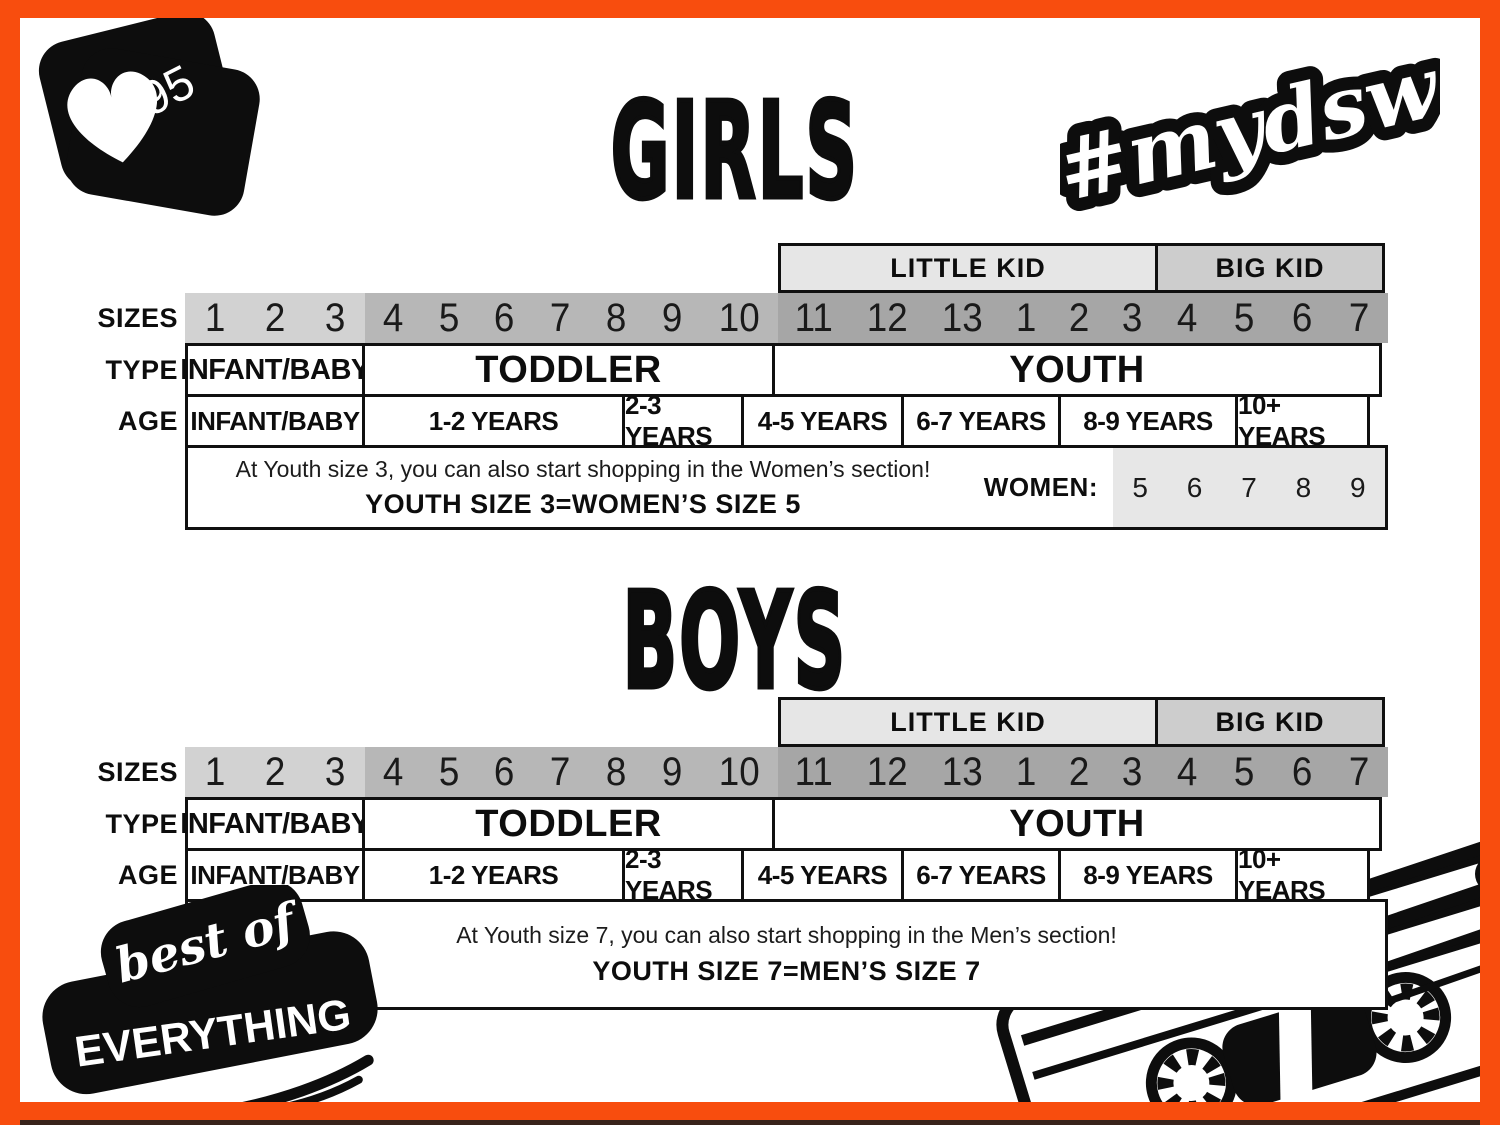 The height and width of the screenshot is (1125, 1500). I want to click on boys-big-kid-sizes: 4 5 6 7, so click(1273, 772).